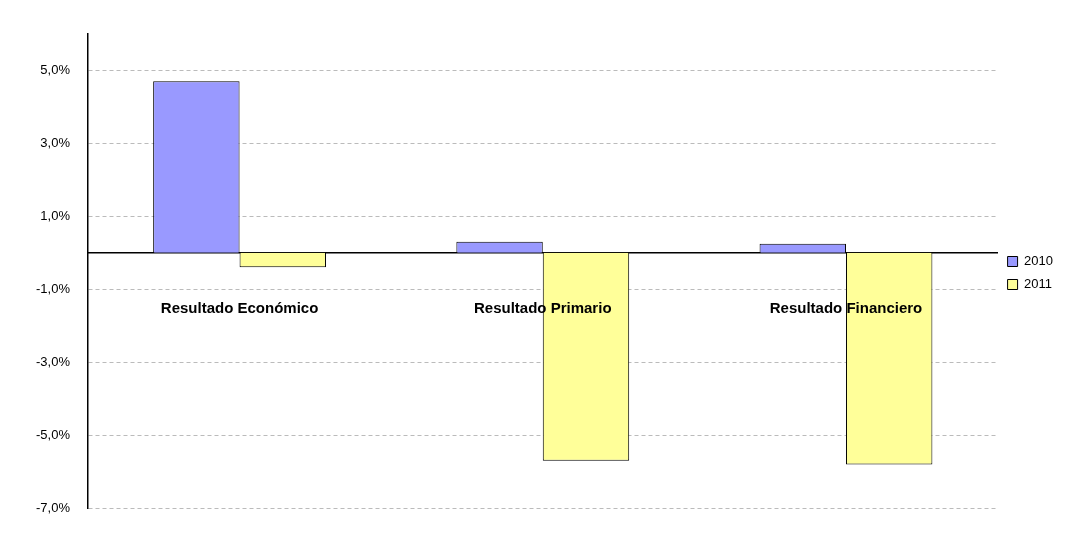 The height and width of the screenshot is (542, 1081). I want to click on x-tick-label: Resultado Financiero, so click(846, 307).